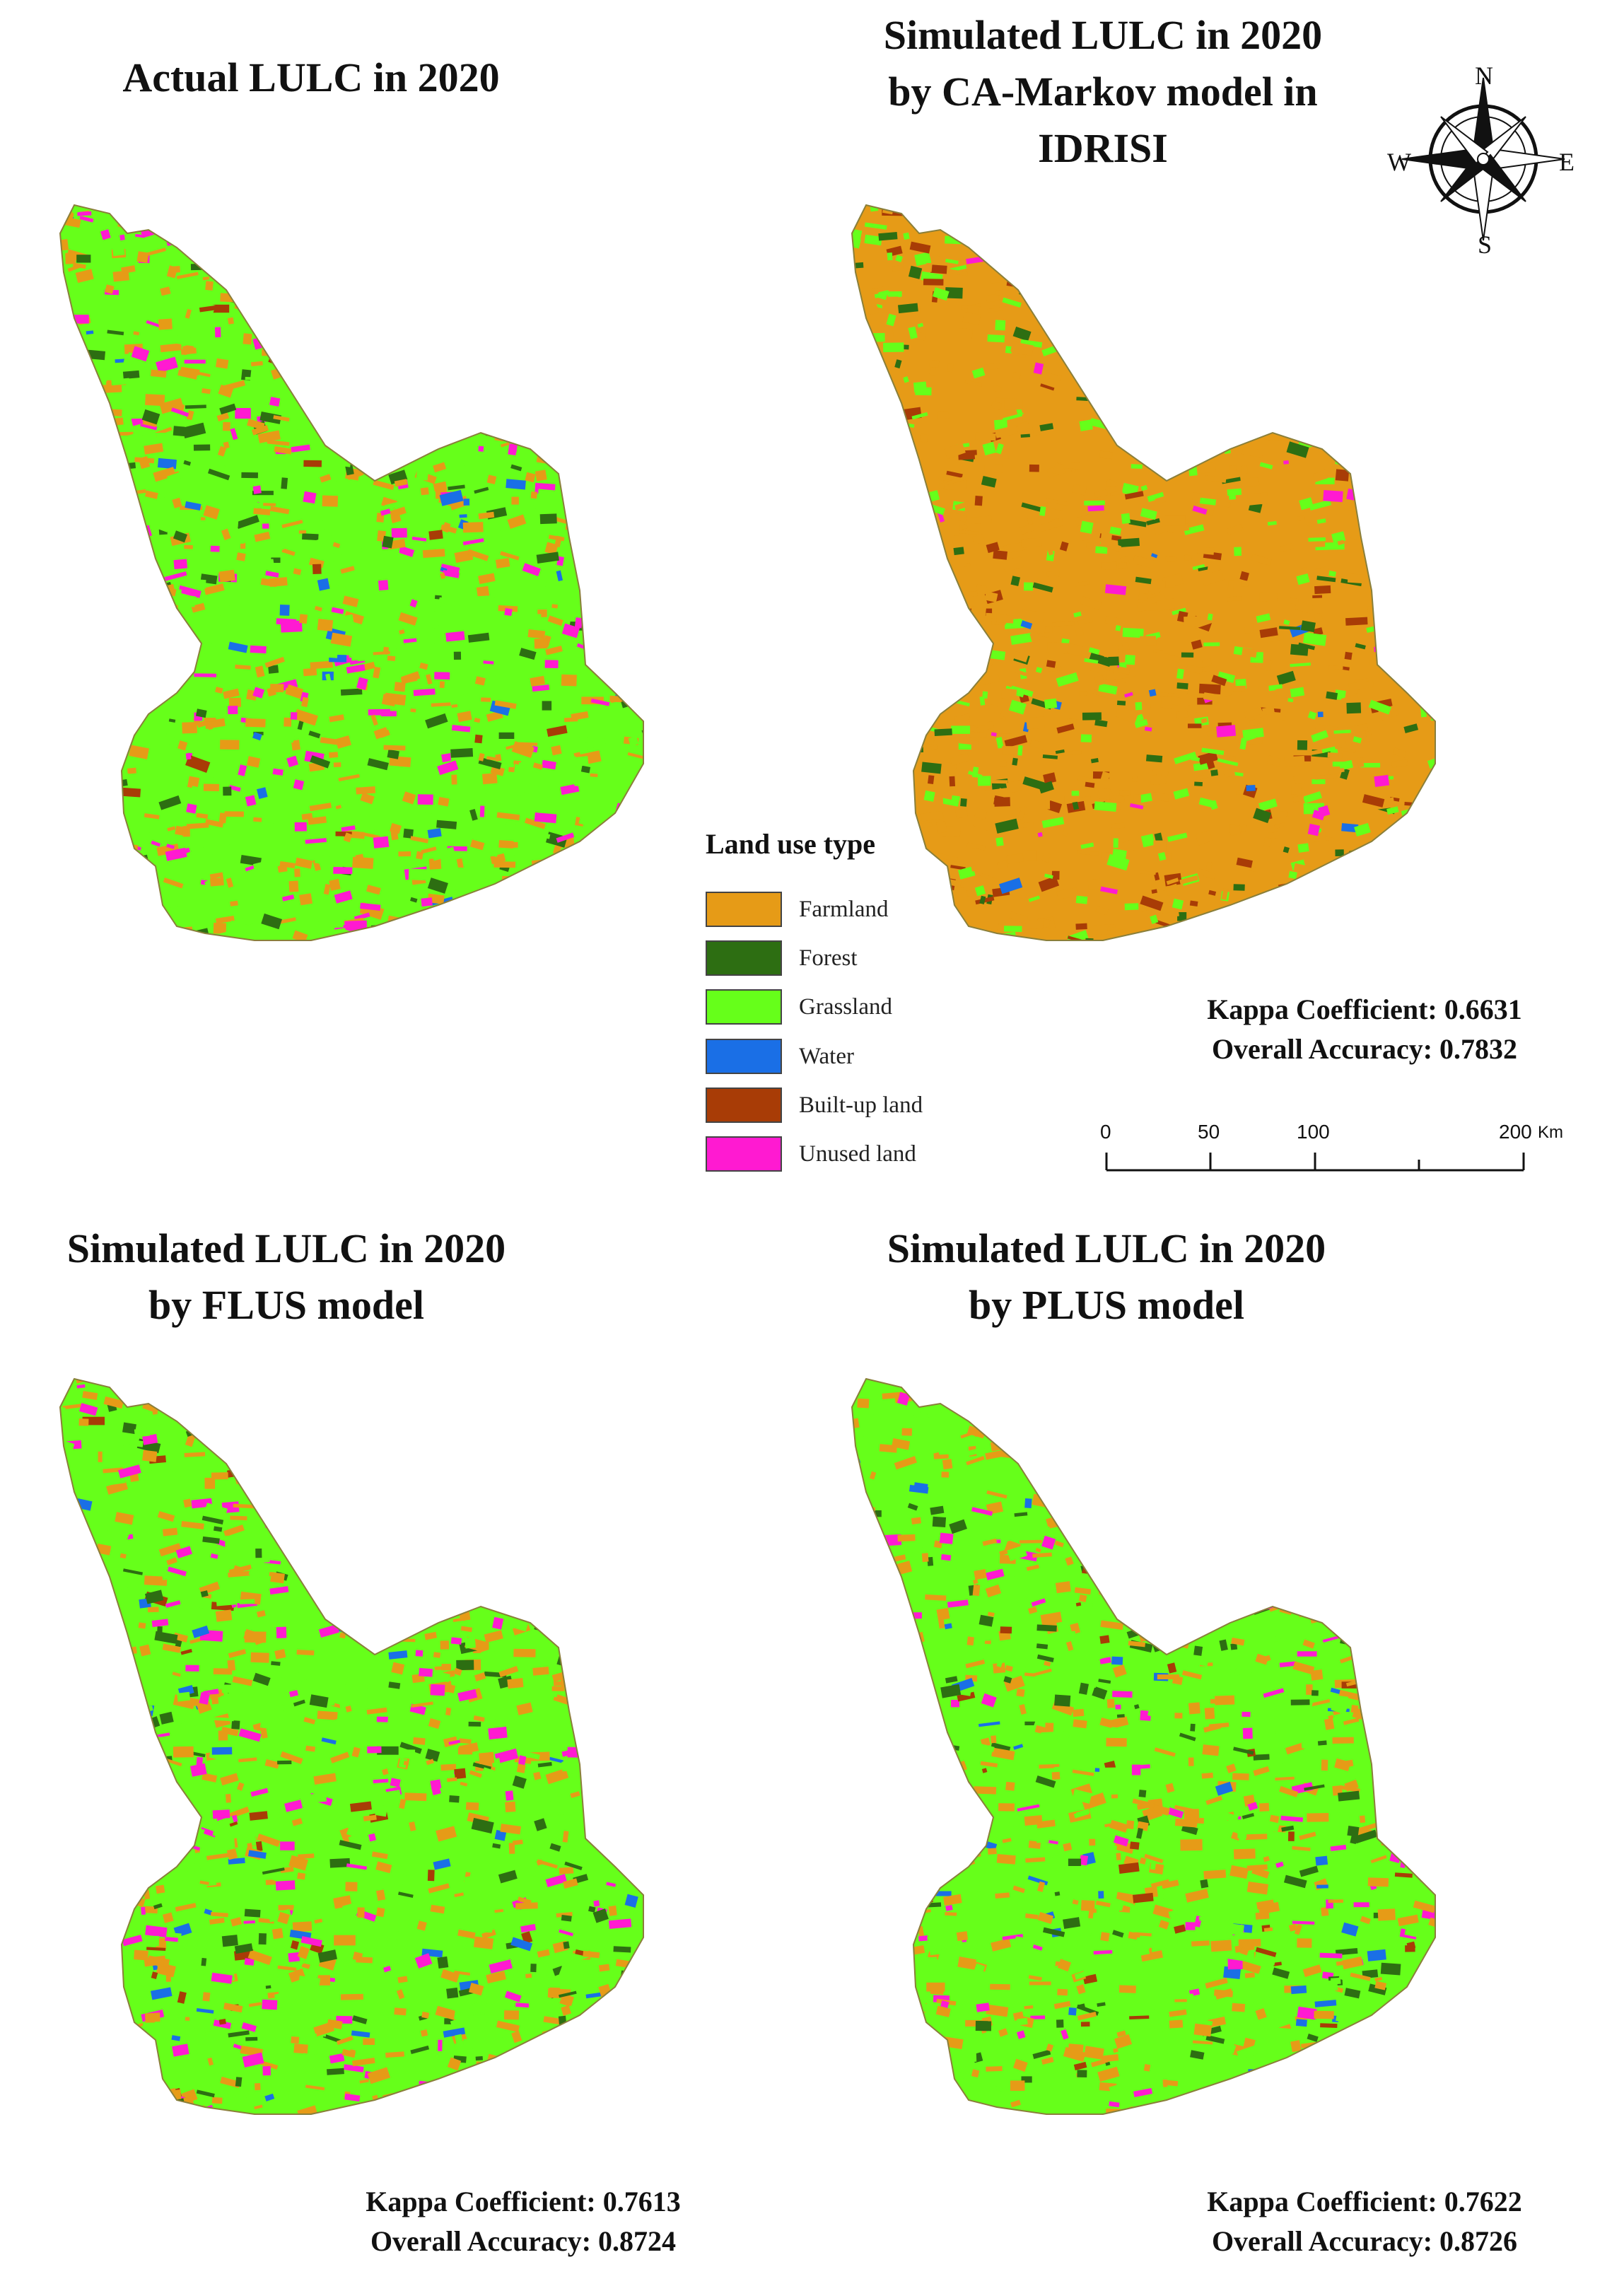 The height and width of the screenshot is (2274, 1624). Describe the element at coordinates (1315, 1162) in the screenshot. I see `scale-bar` at that location.